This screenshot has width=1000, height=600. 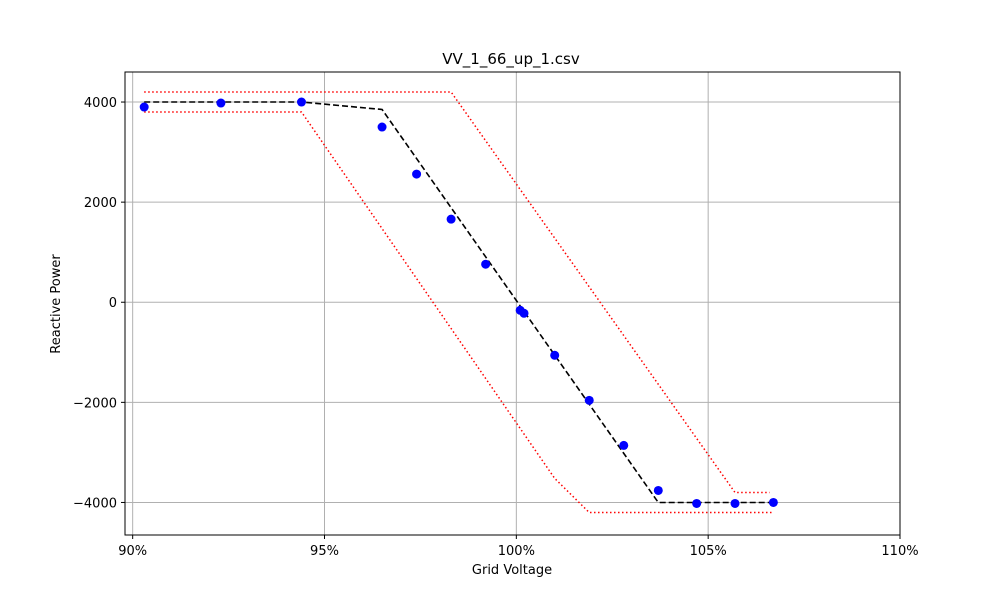 What do you see at coordinates (511, 59) in the screenshot?
I see `chart-title: VV_1_66_up_1.csv` at bounding box center [511, 59].